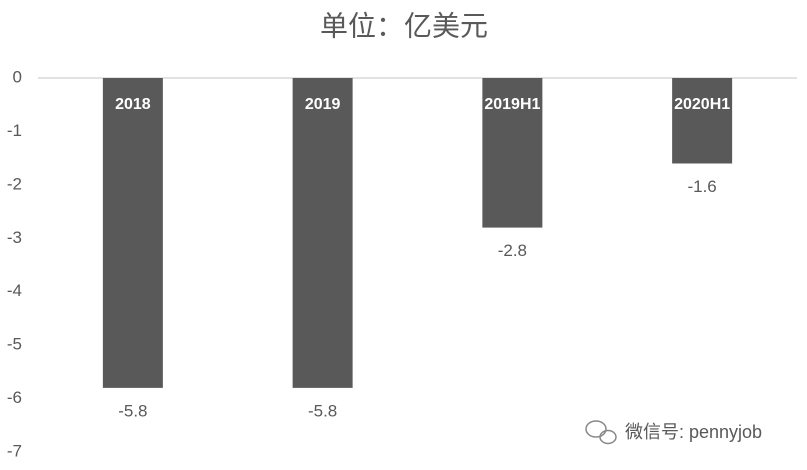 The width and height of the screenshot is (807, 470). Describe the element at coordinates (14, 130) in the screenshot. I see `y-tick-label: -1` at that location.